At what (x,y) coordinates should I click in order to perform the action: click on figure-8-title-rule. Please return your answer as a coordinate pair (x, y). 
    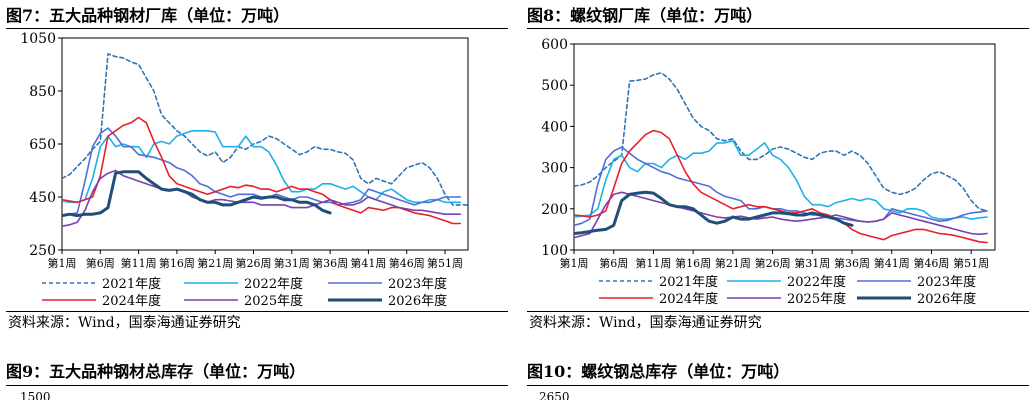
    Looking at the image, I should click on (778, 28).